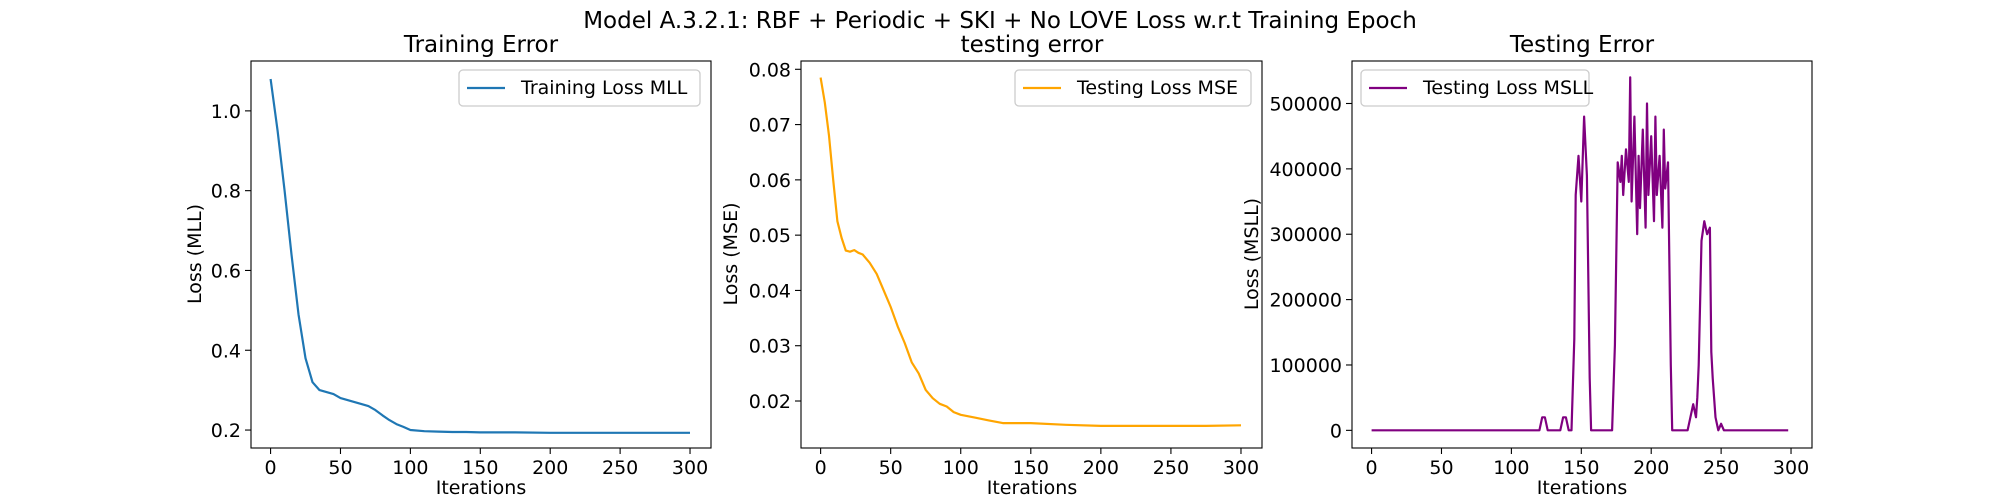 The image size is (2000, 500). I want to click on y-tick-label: 500000, so click(1305, 104).